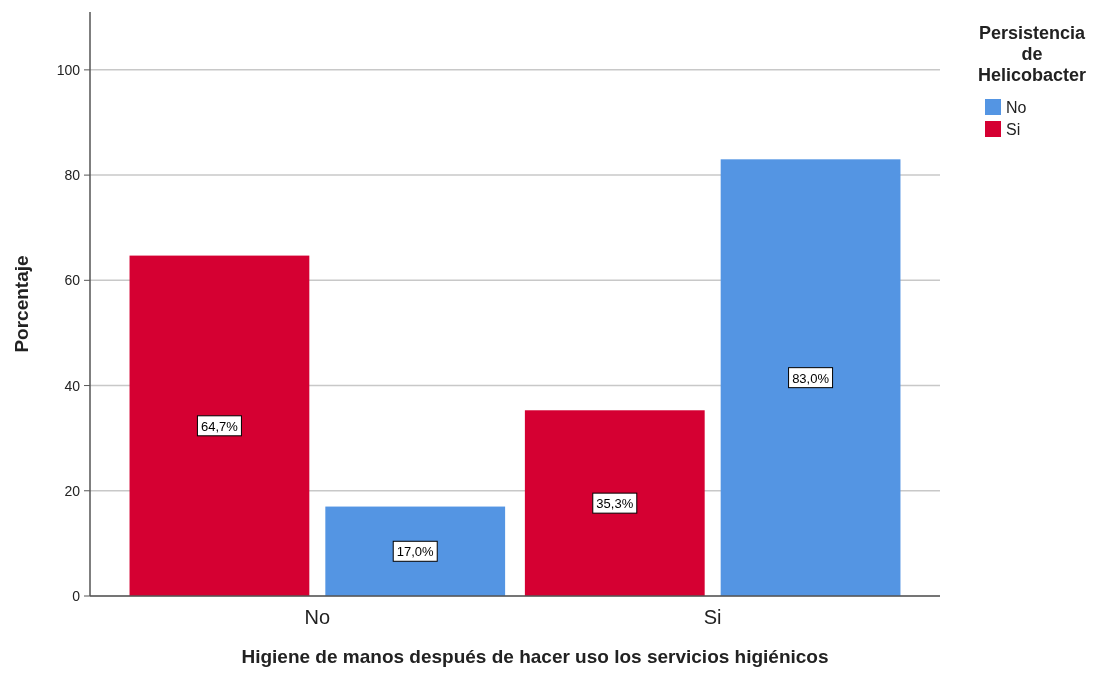 Image resolution: width=1105 pixels, height=673 pixels. I want to click on y-tick-label: 80, so click(72, 175).